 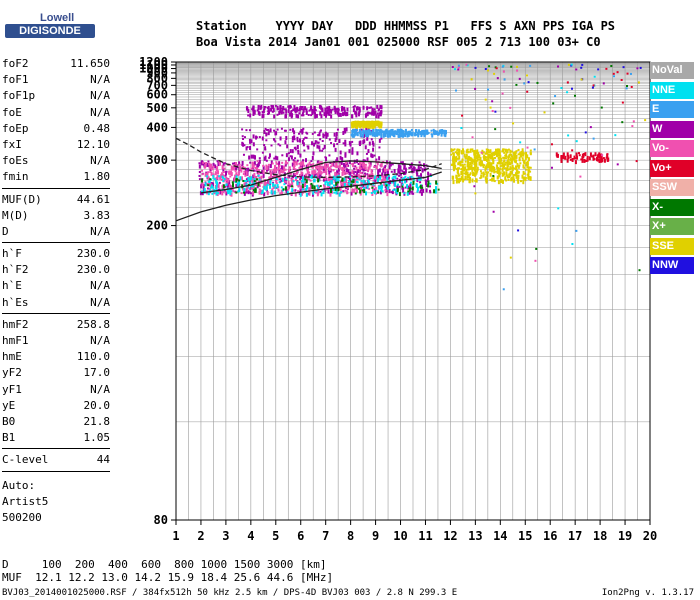 I want to click on auto-artist: Artist5, so click(x=25, y=501).